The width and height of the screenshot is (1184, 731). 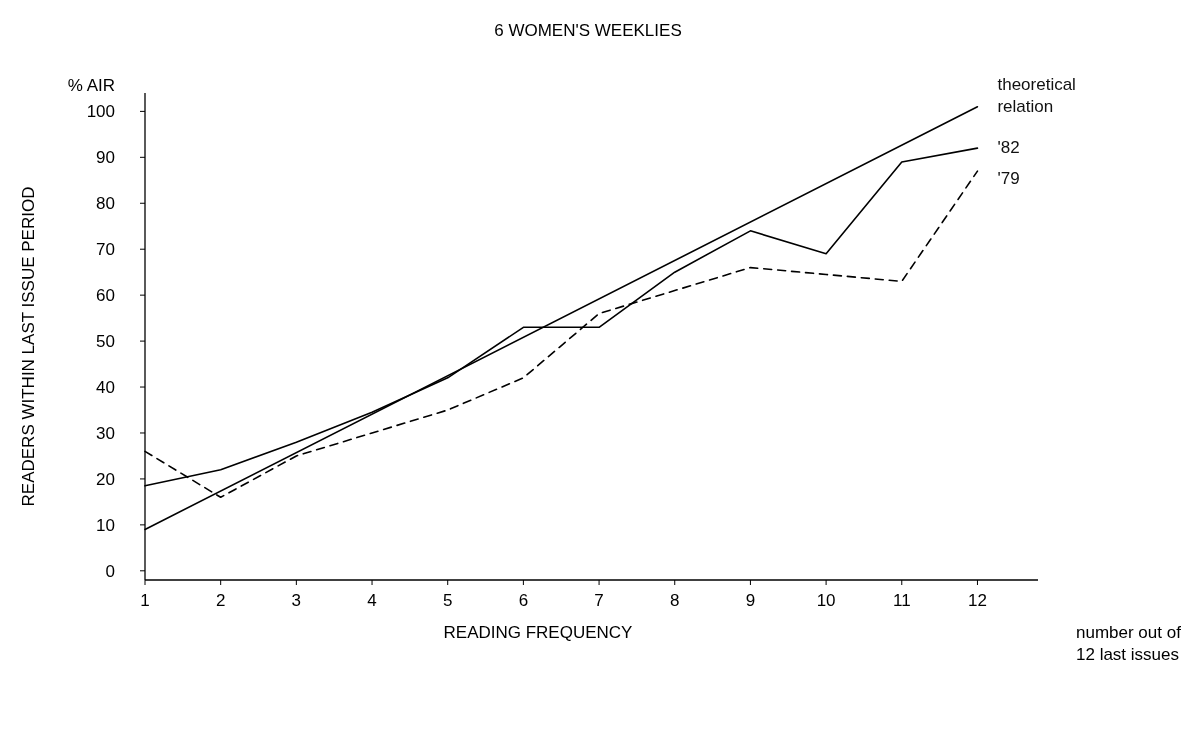 What do you see at coordinates (105, 479) in the screenshot?
I see `y-tick-label: 20` at bounding box center [105, 479].